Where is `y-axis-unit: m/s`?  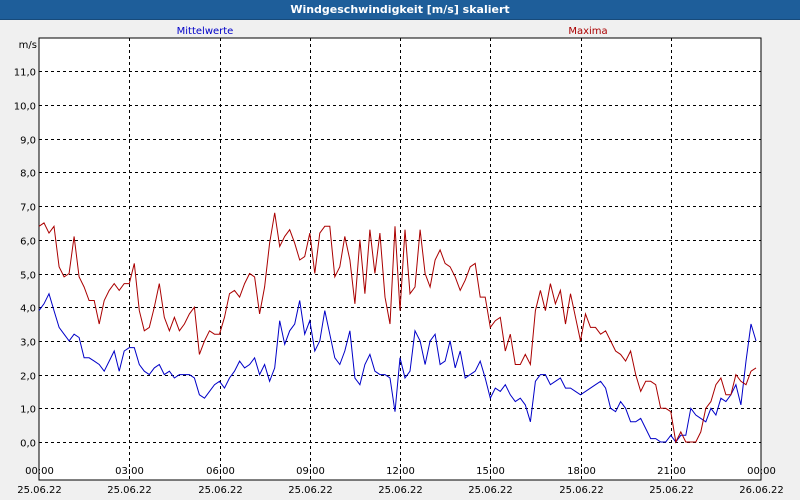 y-axis-unit: m/s is located at coordinates (28, 45).